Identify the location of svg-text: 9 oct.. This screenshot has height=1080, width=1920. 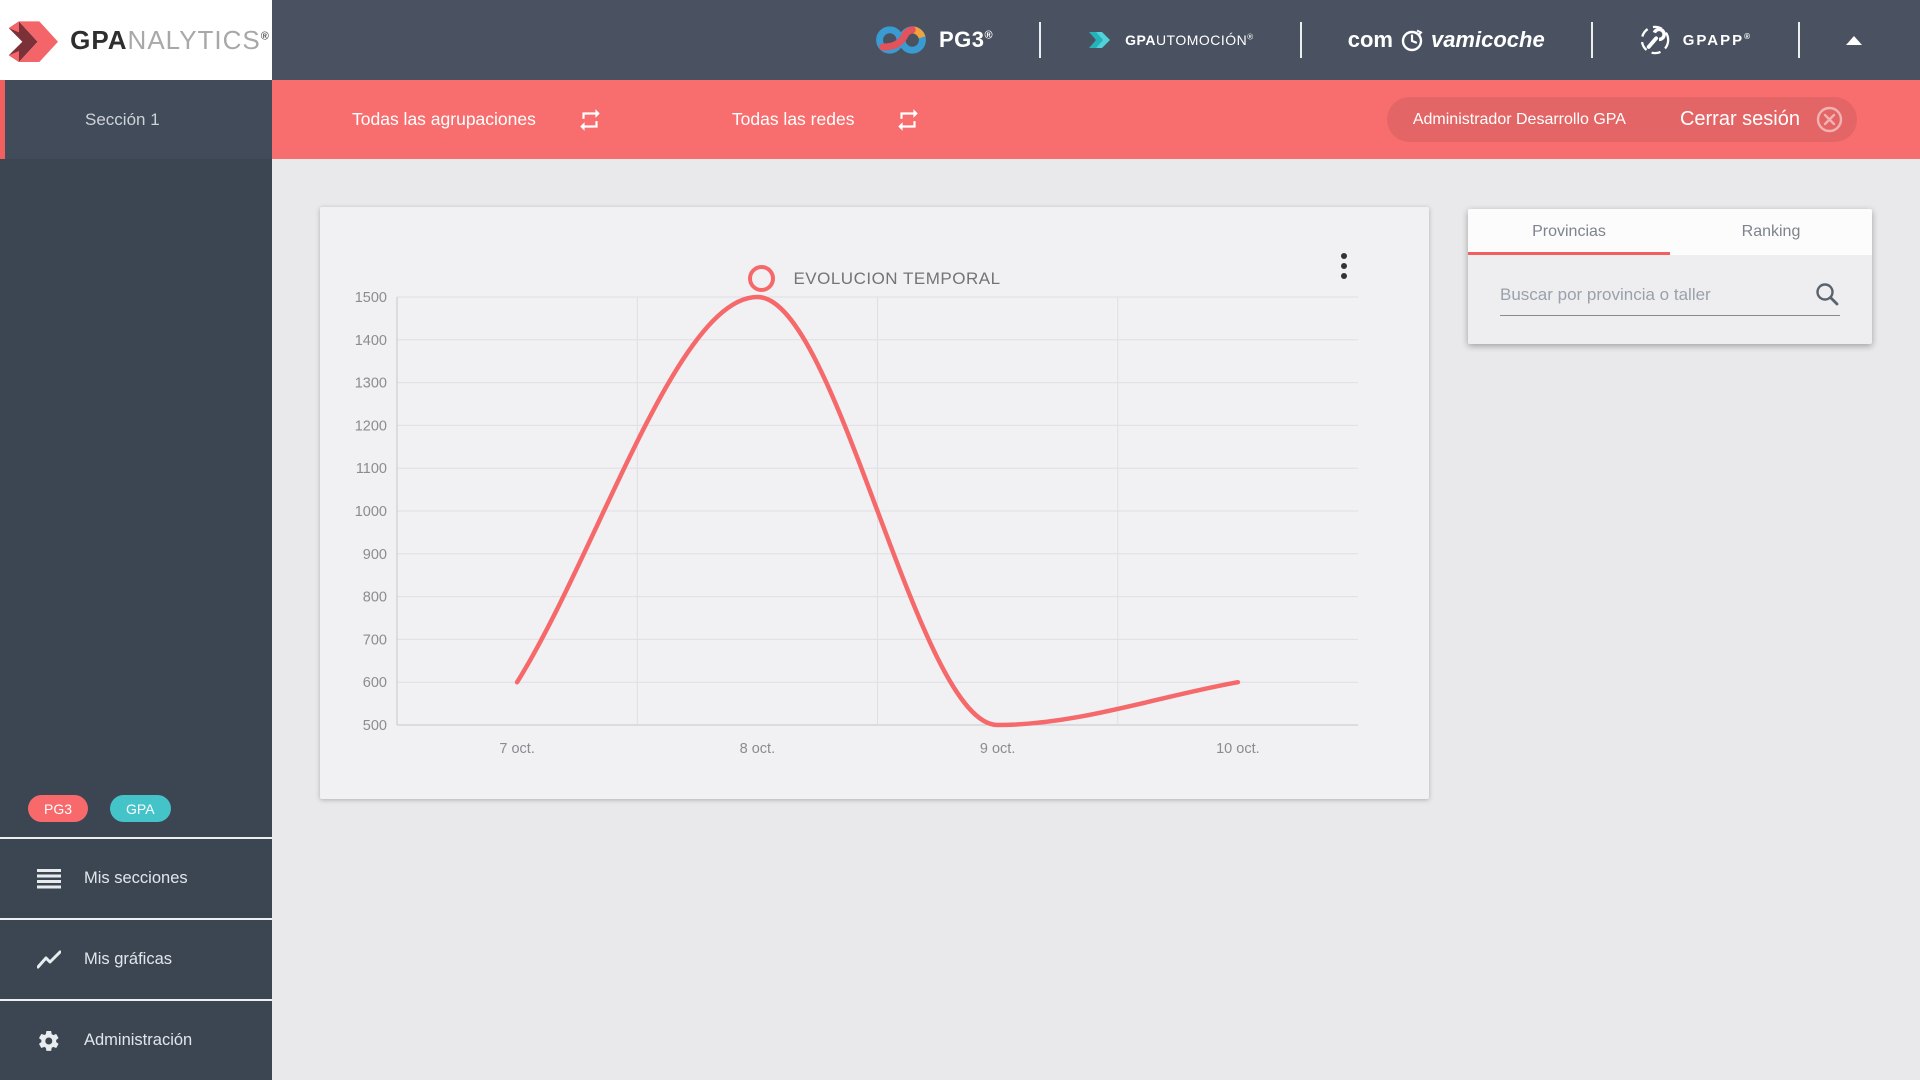
(997, 749).